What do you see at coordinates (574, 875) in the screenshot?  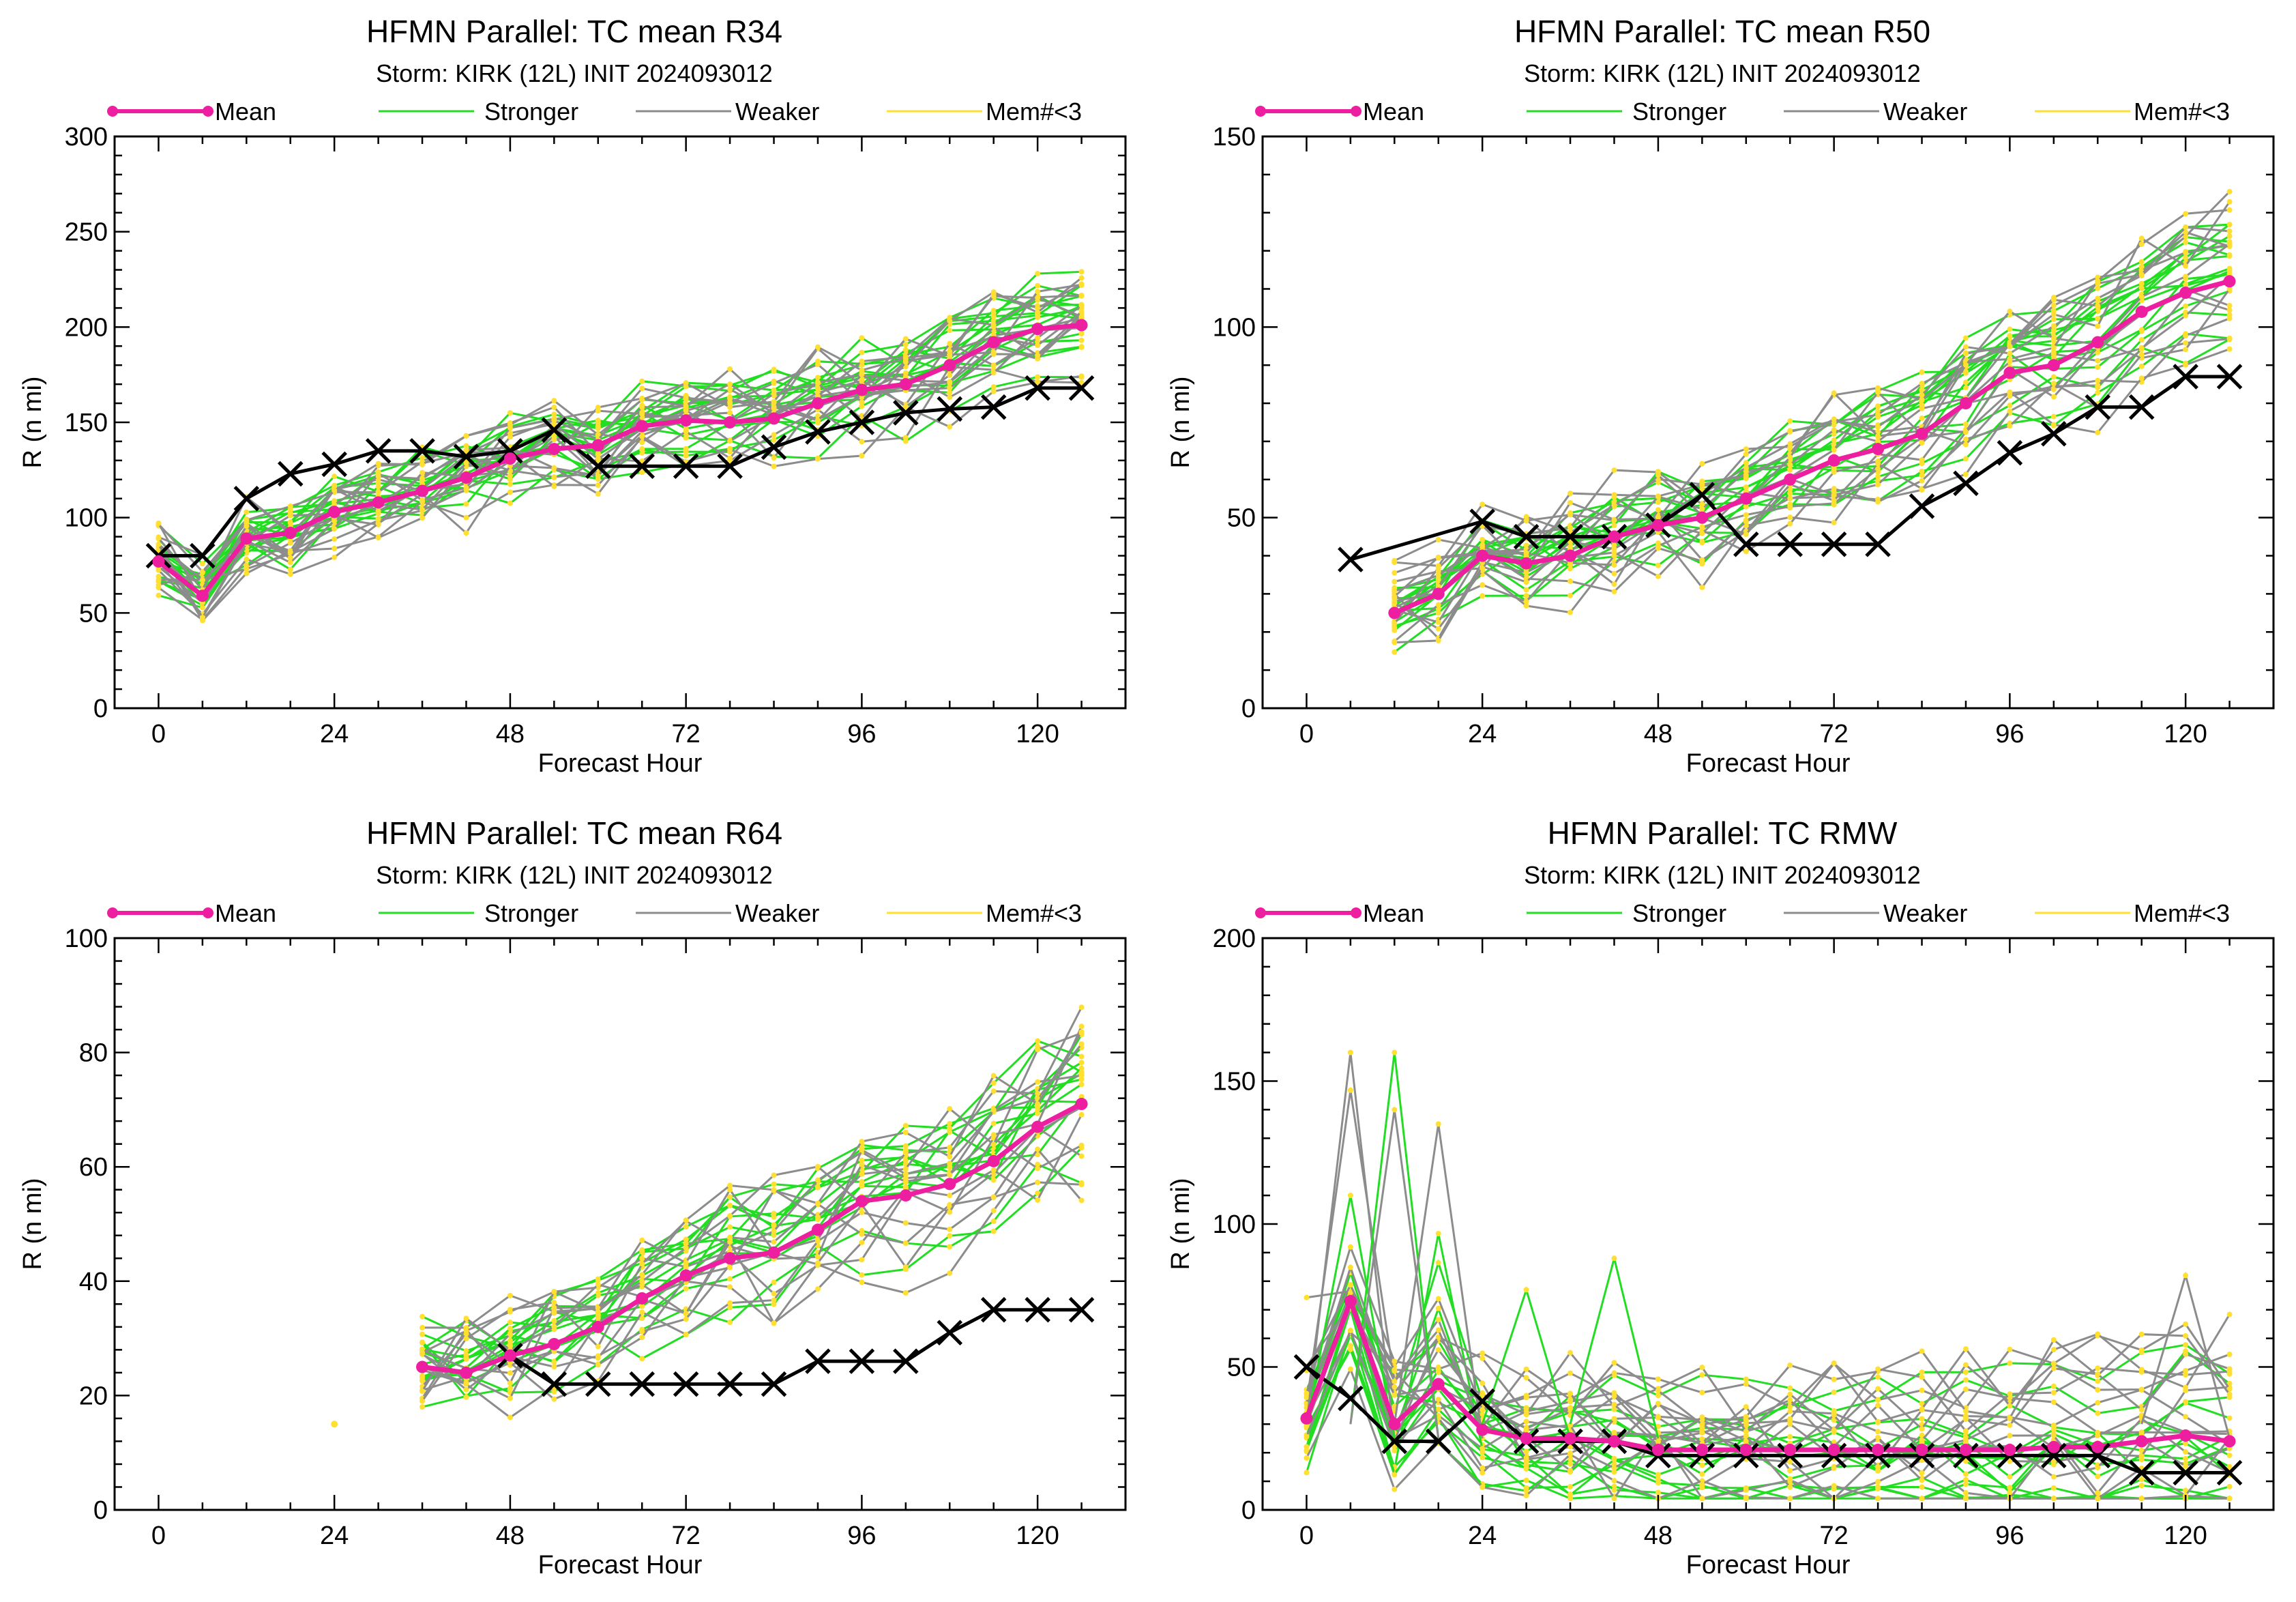 I see `chart-subtitle: Storm: KIRK (12L) INIT 2024093012` at bounding box center [574, 875].